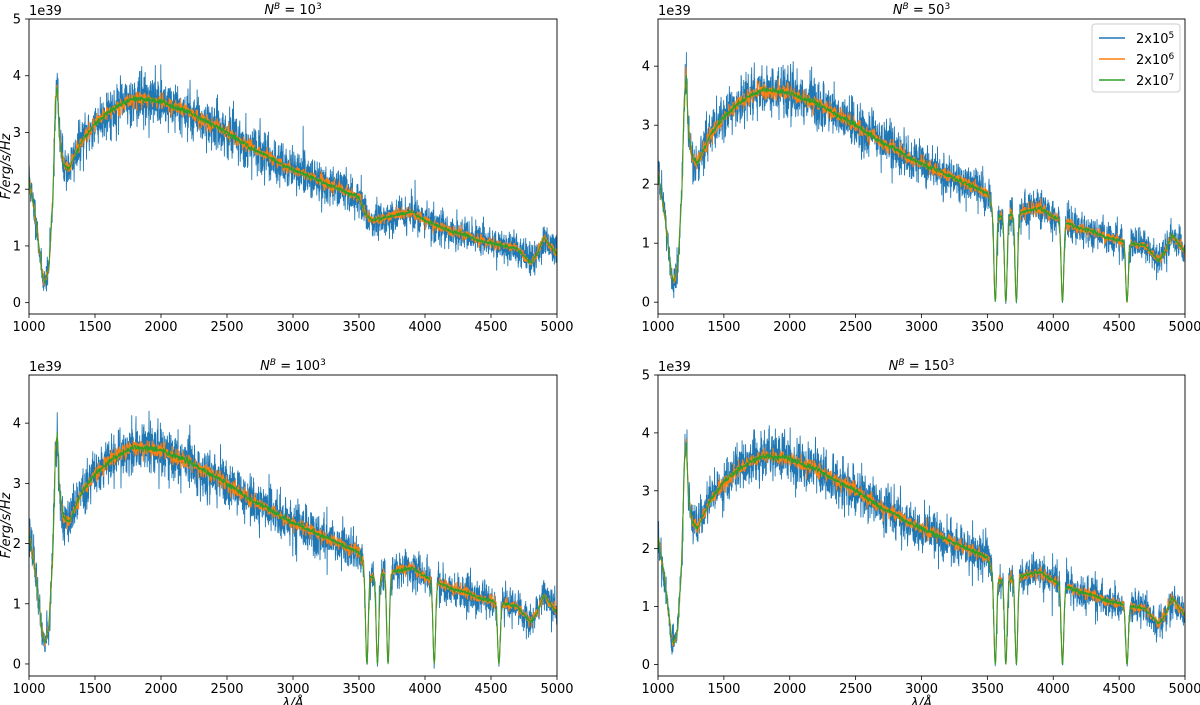 The width and height of the screenshot is (1200, 705). I want to click on plot-area, so click(293, 178).